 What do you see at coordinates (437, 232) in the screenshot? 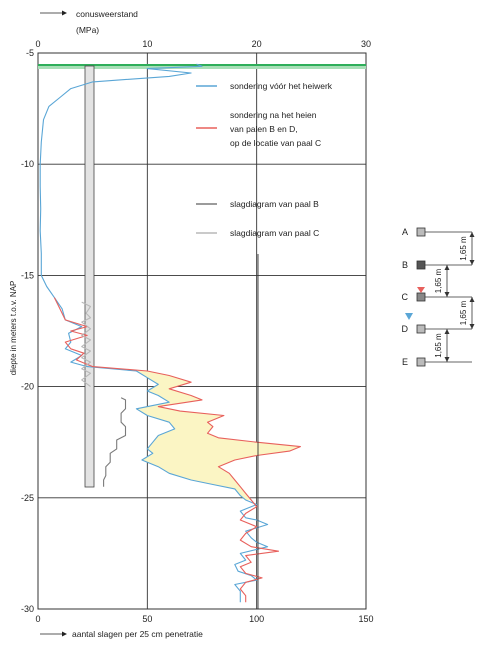
I see `pile-a: A` at bounding box center [437, 232].